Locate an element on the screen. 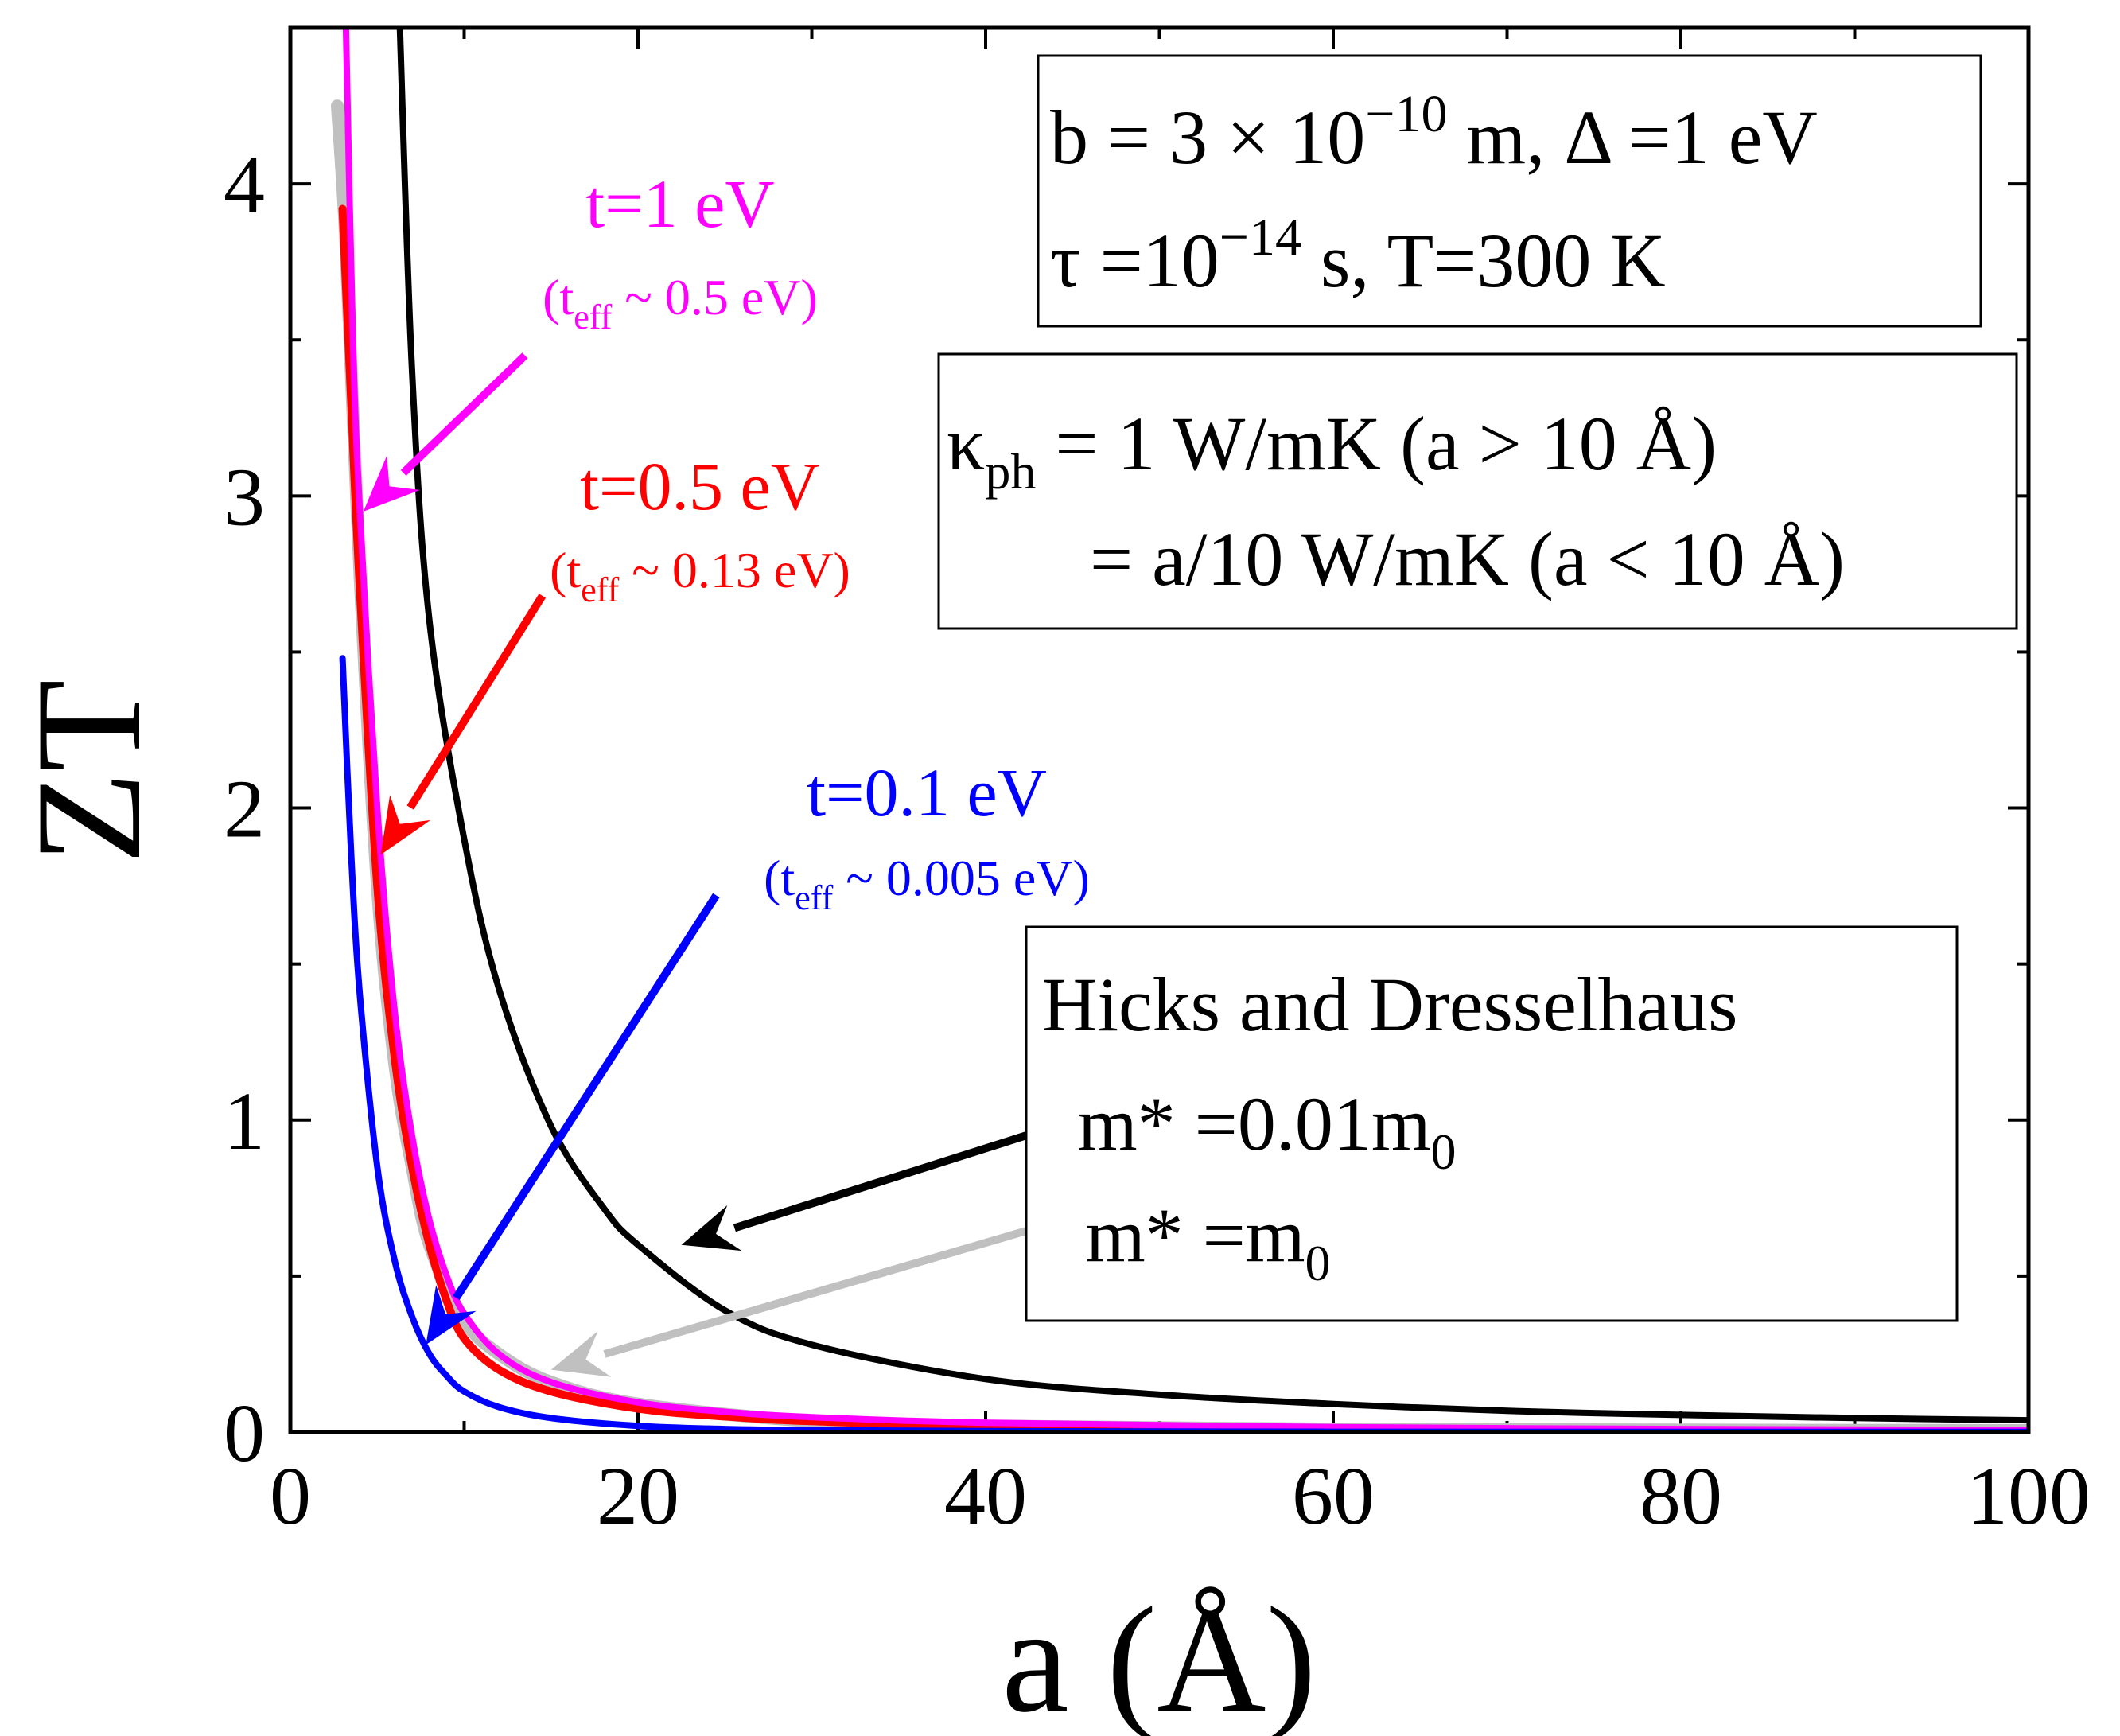 The height and width of the screenshot is (1736, 2120). y-axis-title: ZT is located at coordinates (89, 771).